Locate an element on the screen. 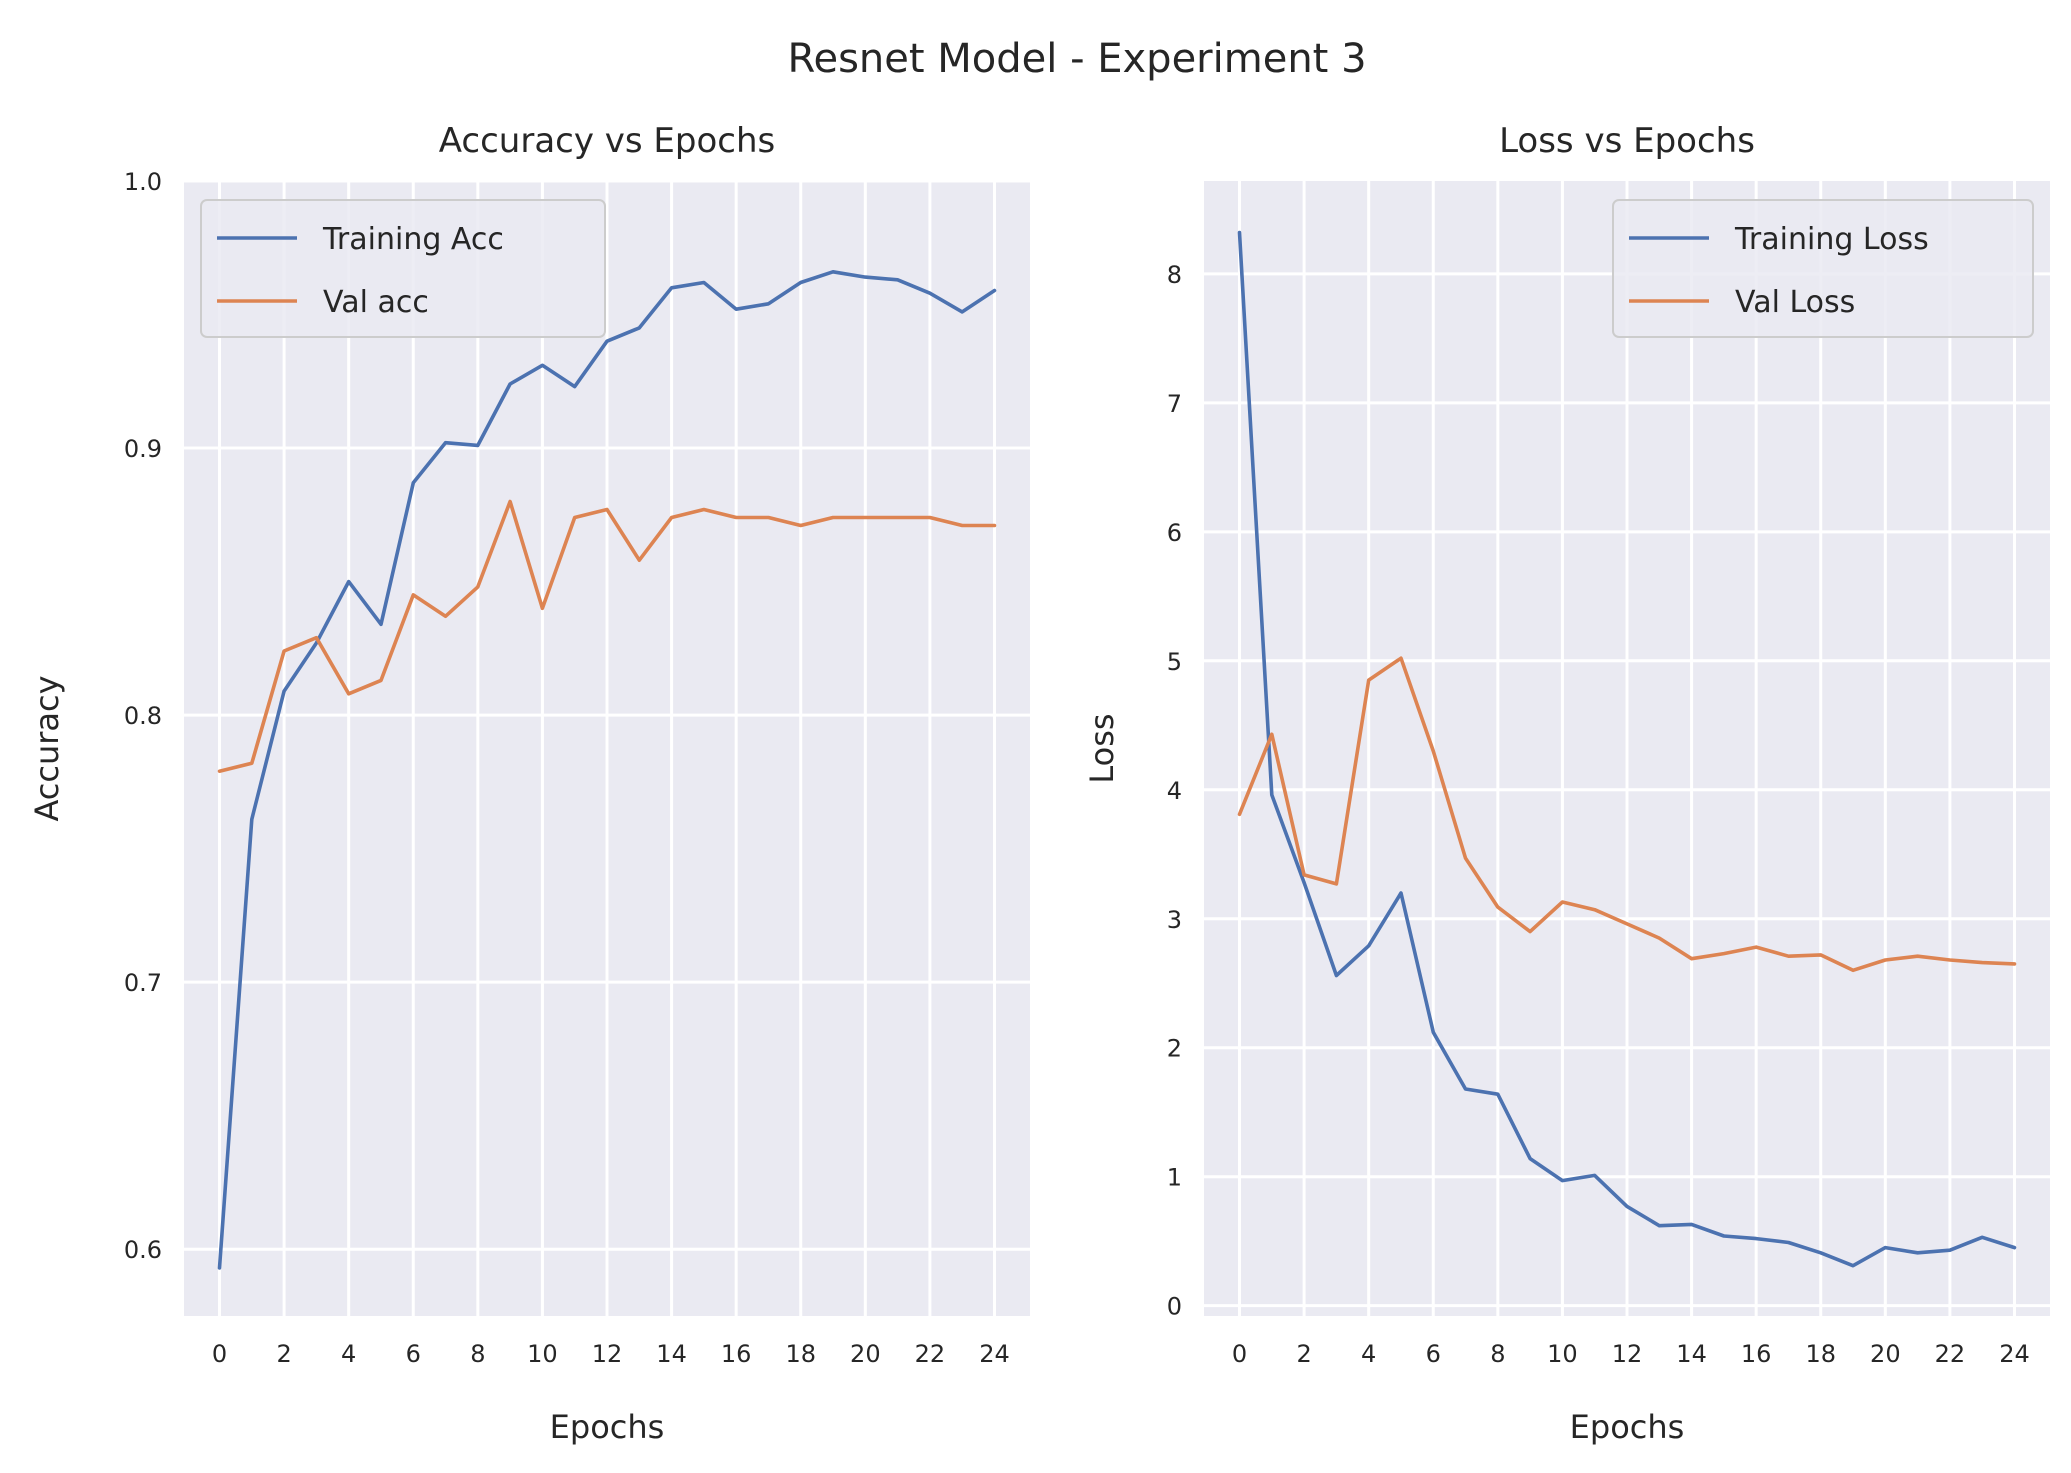 This screenshot has width=2071, height=1473. loss-x-tick-label: 12 is located at coordinates (1627, 1354).